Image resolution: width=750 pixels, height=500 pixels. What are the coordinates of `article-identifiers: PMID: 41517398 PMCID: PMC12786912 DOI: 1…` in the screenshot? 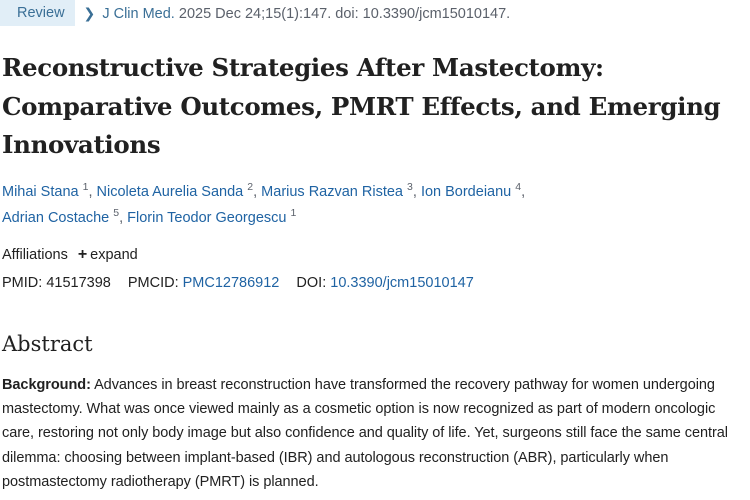 It's located at (238, 283).